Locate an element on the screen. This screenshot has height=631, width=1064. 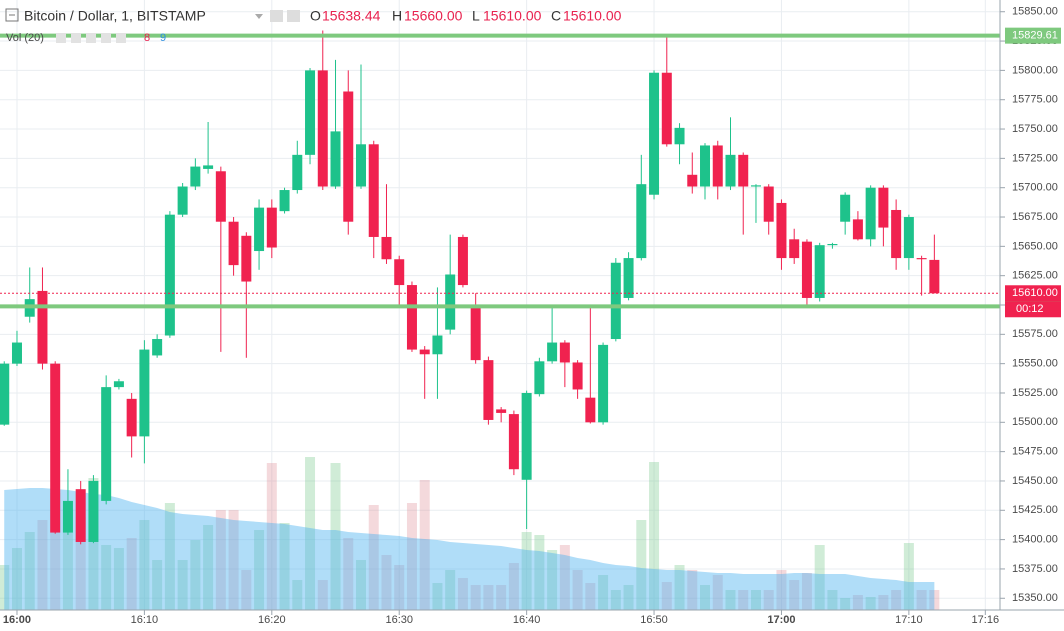
dropdown-icon is located at coordinates (259, 16).